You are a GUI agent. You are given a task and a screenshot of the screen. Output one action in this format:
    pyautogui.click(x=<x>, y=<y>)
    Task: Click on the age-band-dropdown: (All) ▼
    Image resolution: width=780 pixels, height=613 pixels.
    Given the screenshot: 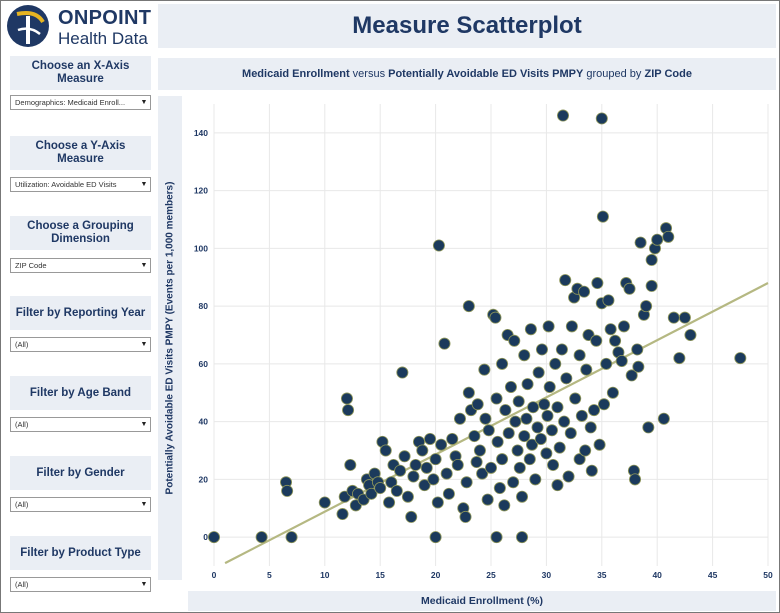 What is the action you would take?
    pyautogui.click(x=80, y=424)
    